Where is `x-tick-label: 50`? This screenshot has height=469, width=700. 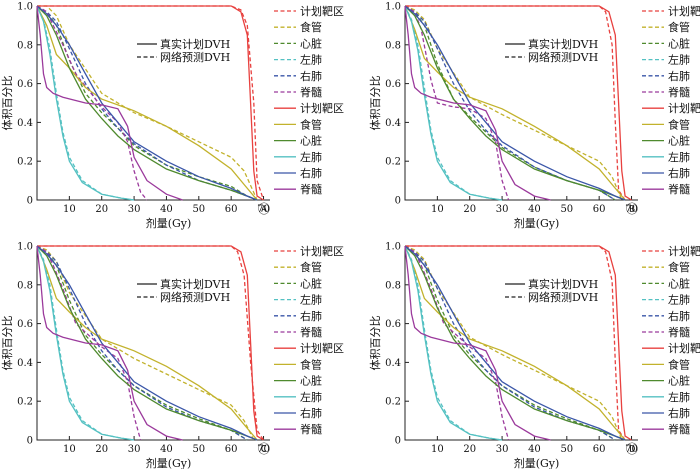 x-tick-label: 50 is located at coordinates (198, 449).